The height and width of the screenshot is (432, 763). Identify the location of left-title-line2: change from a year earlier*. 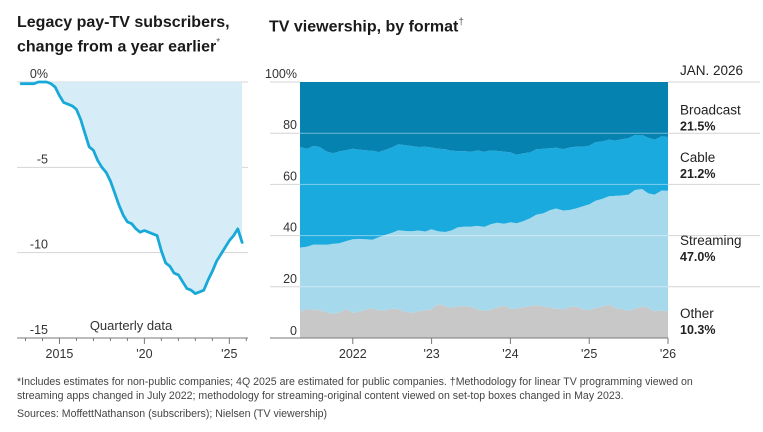
(119, 46).